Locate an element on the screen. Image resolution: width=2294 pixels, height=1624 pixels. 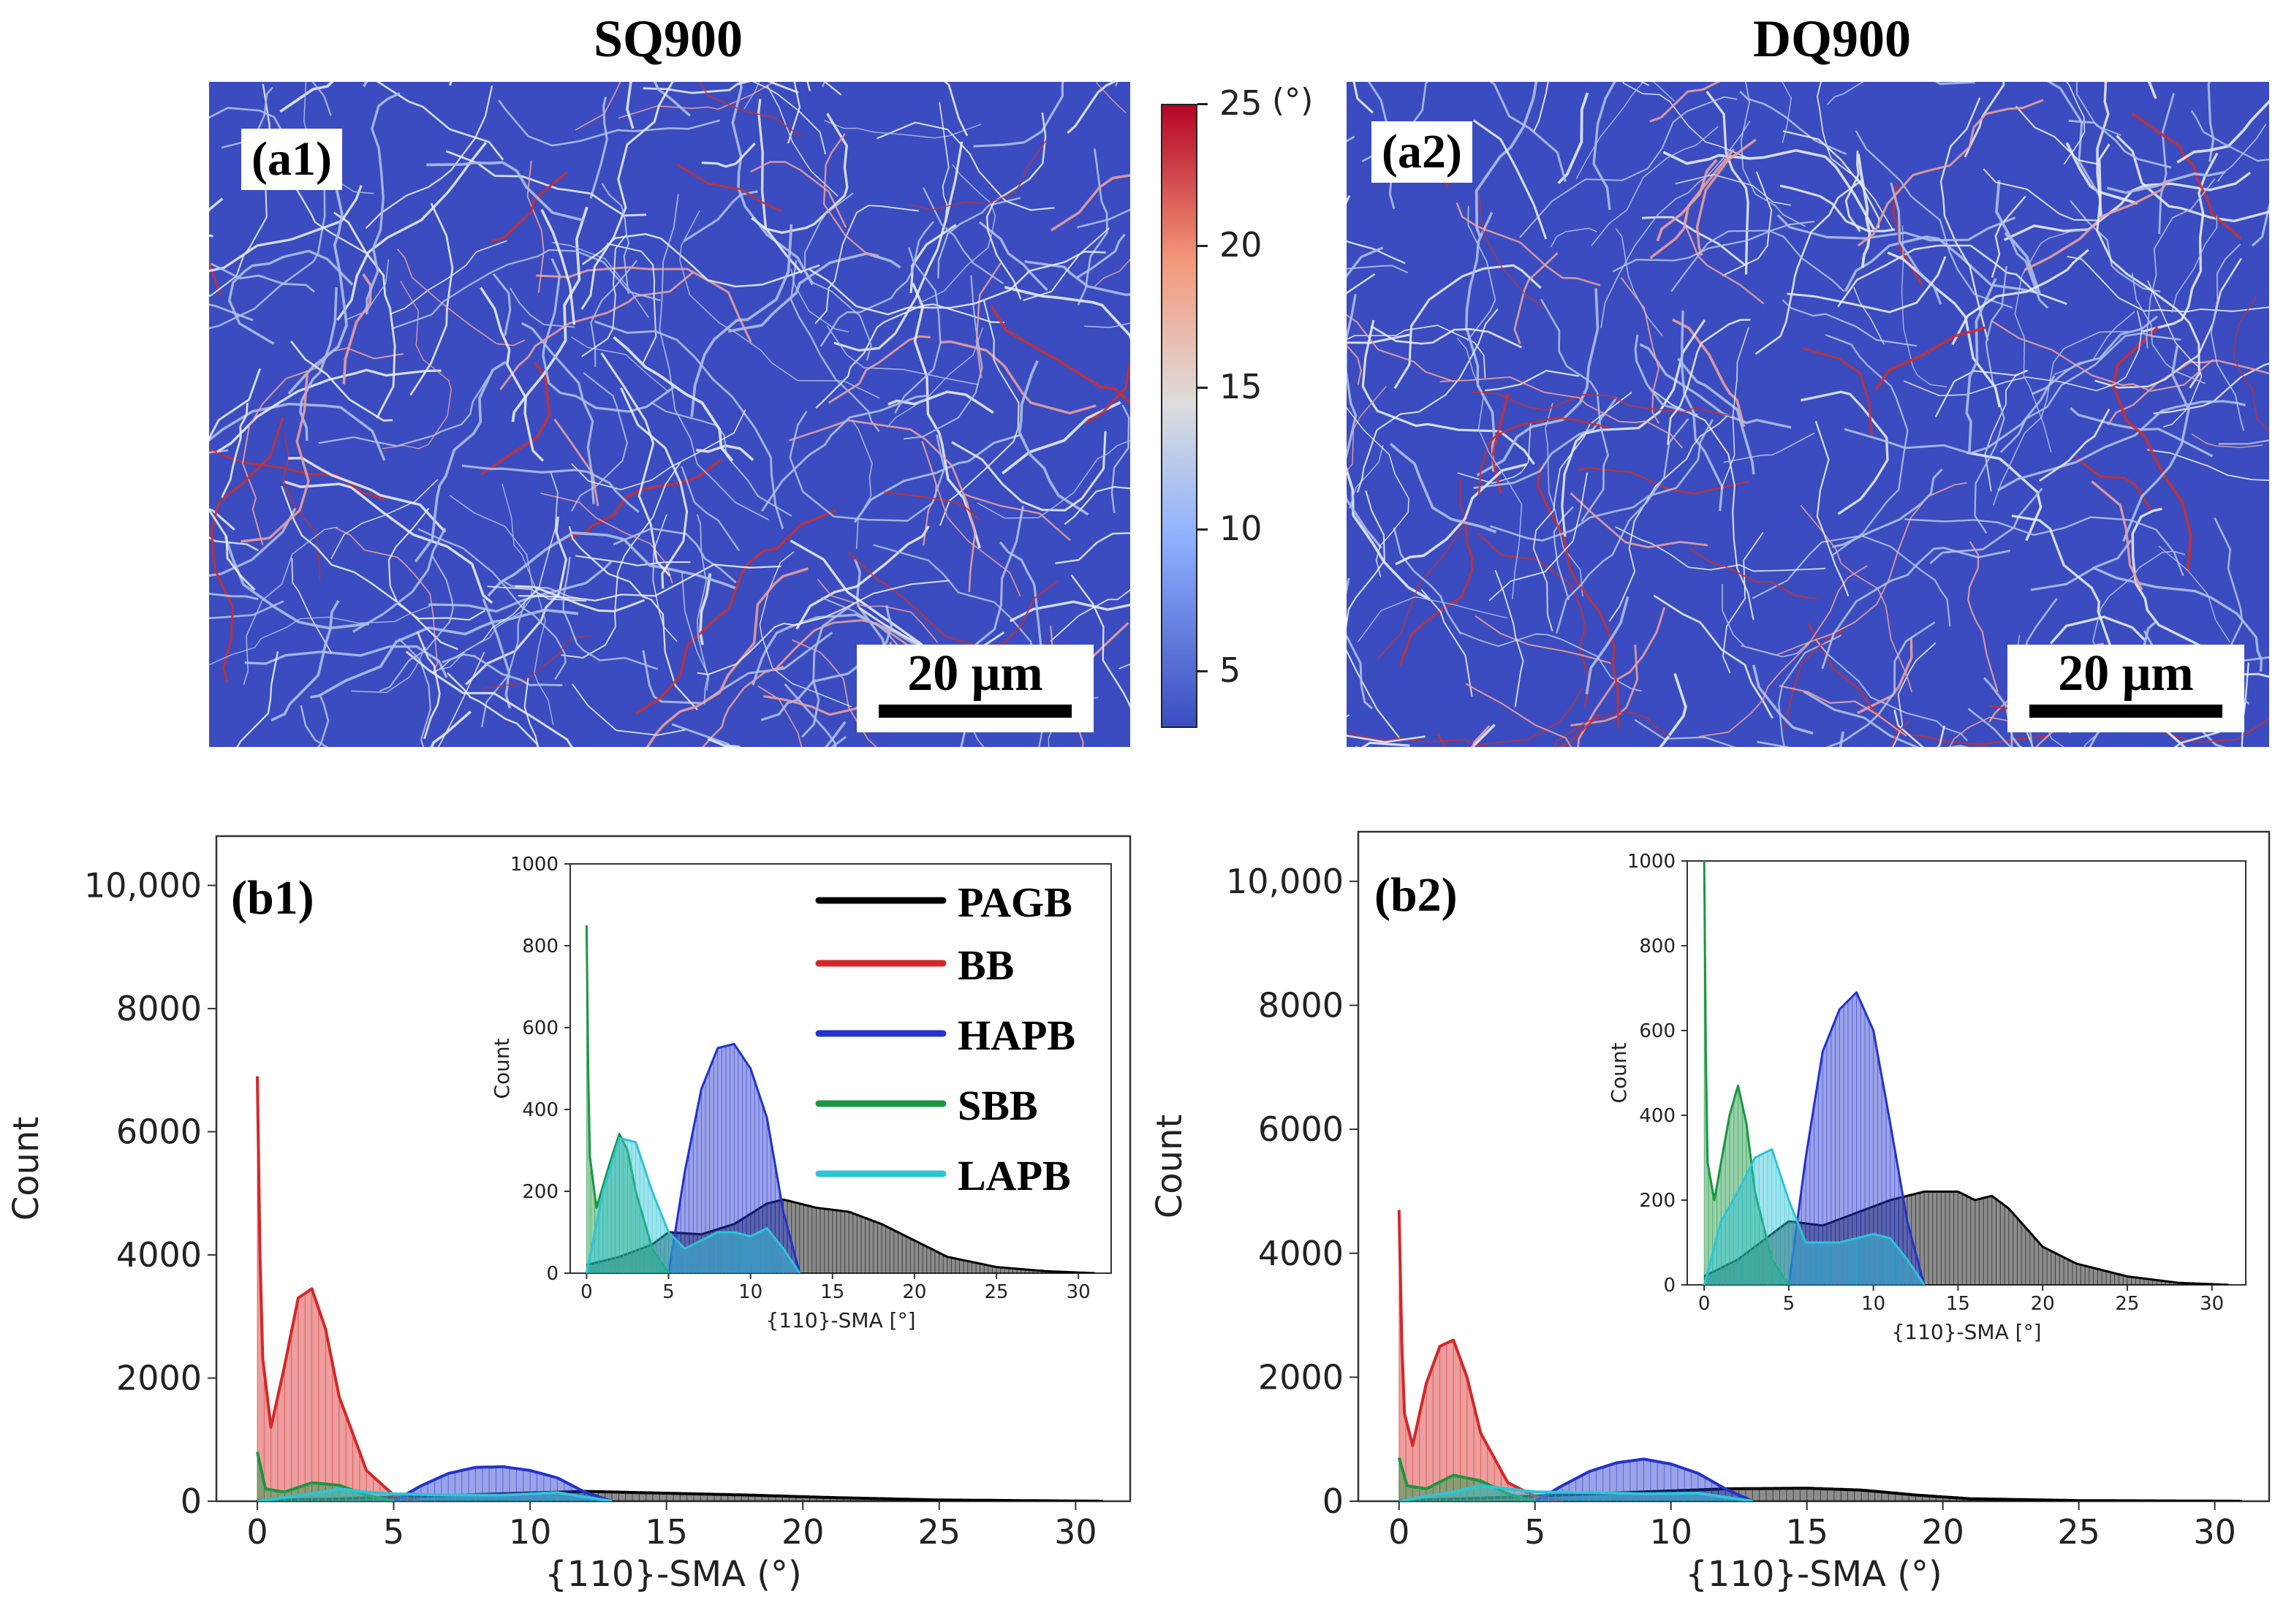
x-tick-label: 30 is located at coordinates (2212, 1304).